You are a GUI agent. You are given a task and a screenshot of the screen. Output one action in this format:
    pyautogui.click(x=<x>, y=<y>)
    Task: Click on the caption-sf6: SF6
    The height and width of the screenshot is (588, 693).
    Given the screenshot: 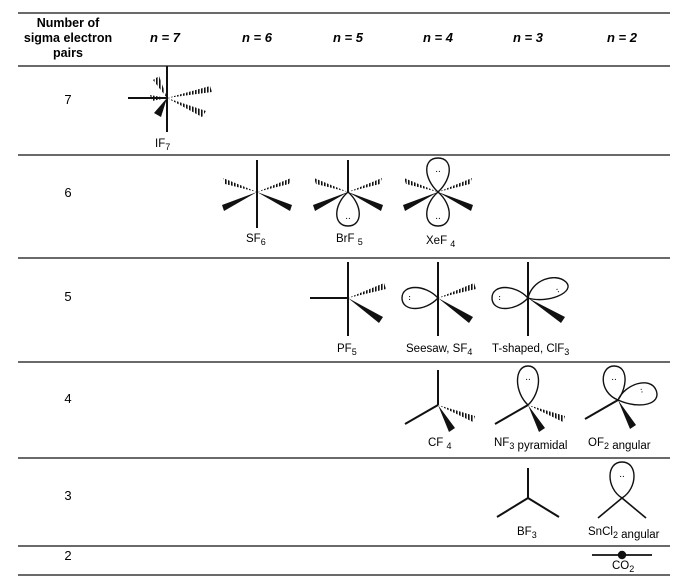 What is the action you would take?
    pyautogui.click(x=256, y=240)
    